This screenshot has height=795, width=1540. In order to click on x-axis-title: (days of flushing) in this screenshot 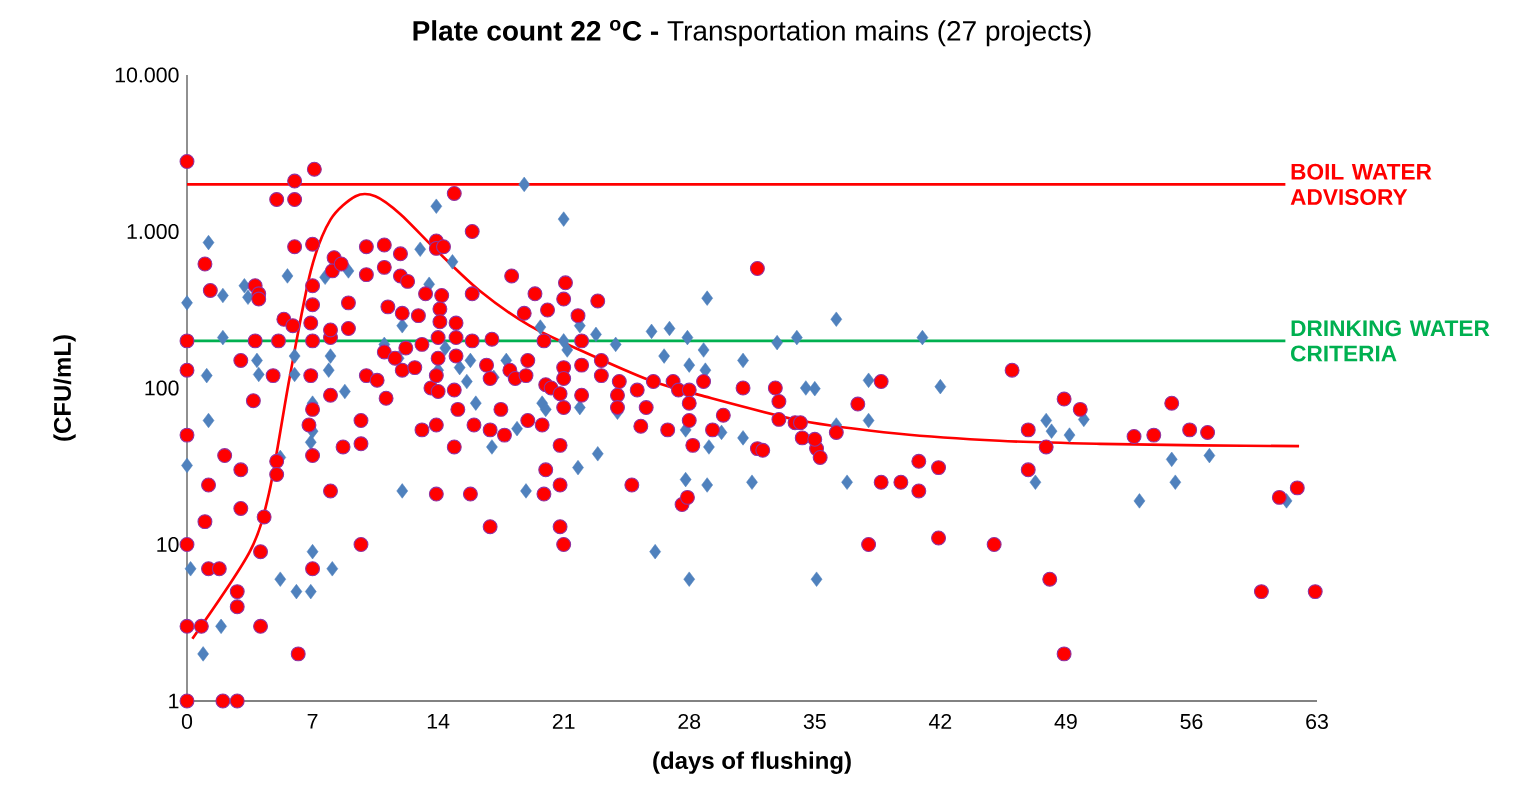, I will do `click(752, 762)`.